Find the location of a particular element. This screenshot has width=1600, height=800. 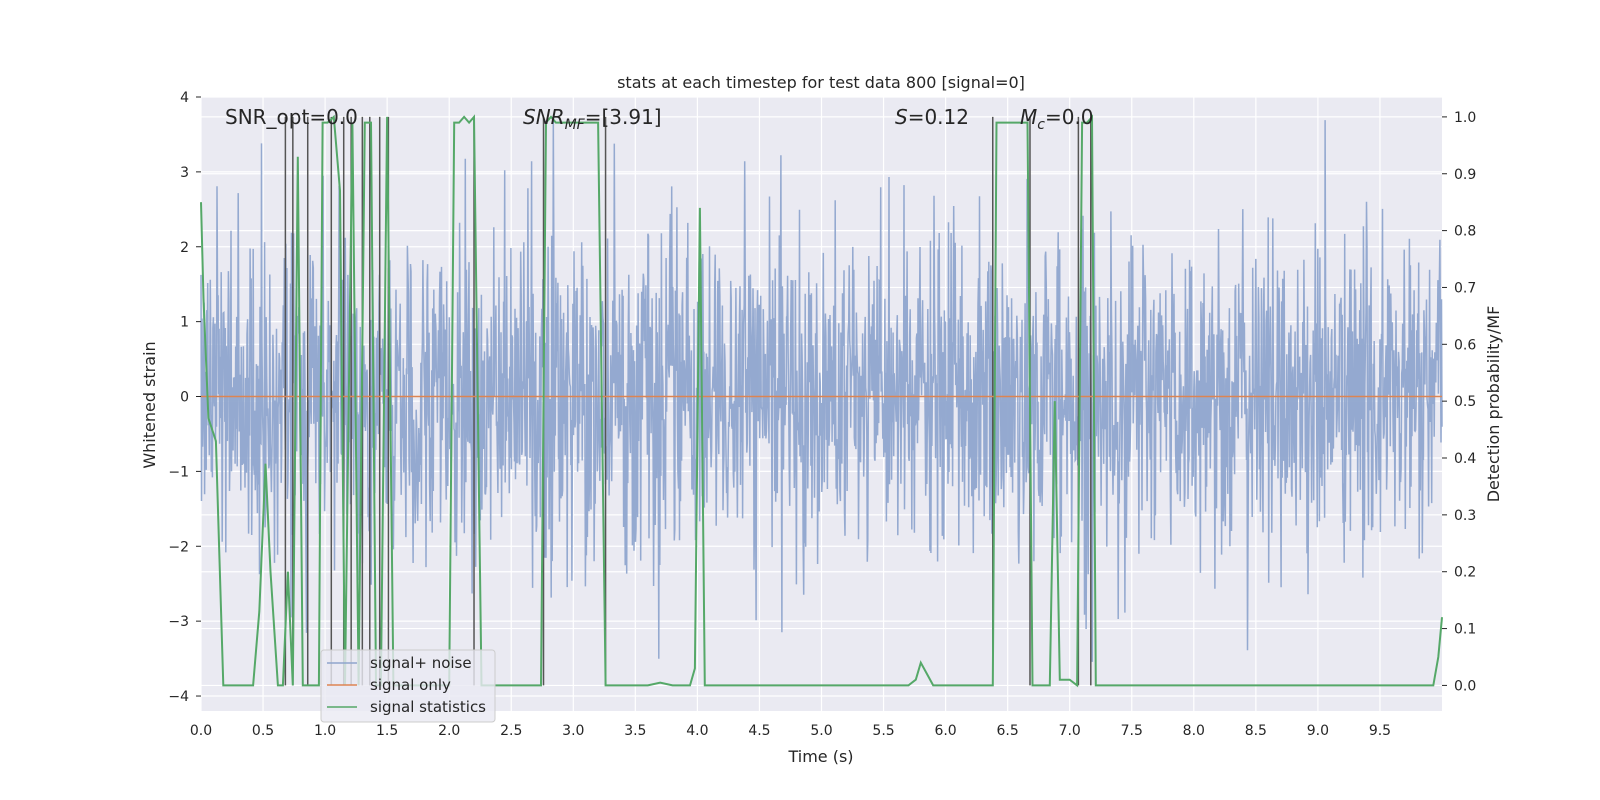

x-tick-label: 9.0 is located at coordinates (1318, 731).